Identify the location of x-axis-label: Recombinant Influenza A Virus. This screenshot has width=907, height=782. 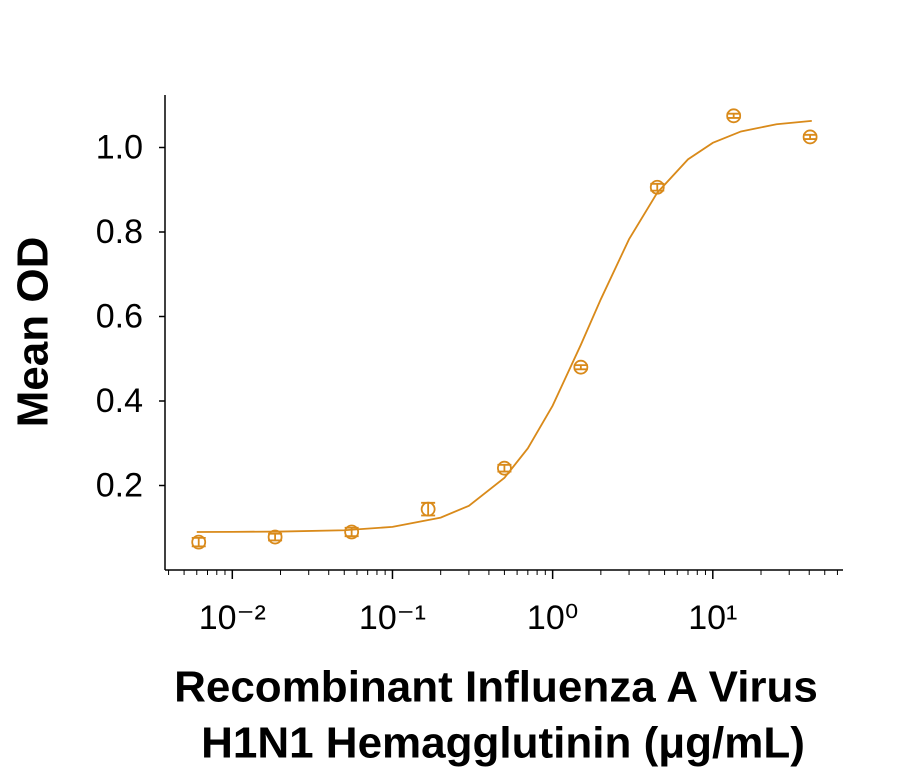
(496, 687).